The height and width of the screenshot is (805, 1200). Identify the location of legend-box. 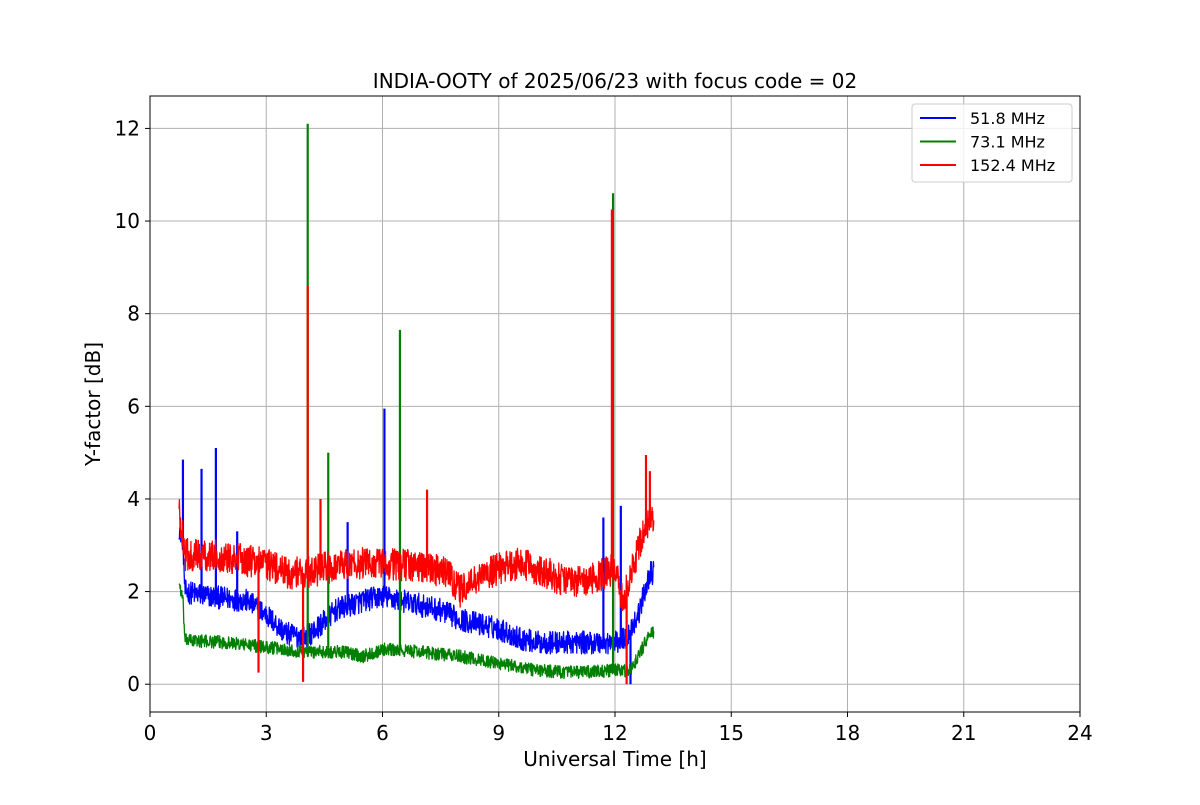
(992, 143).